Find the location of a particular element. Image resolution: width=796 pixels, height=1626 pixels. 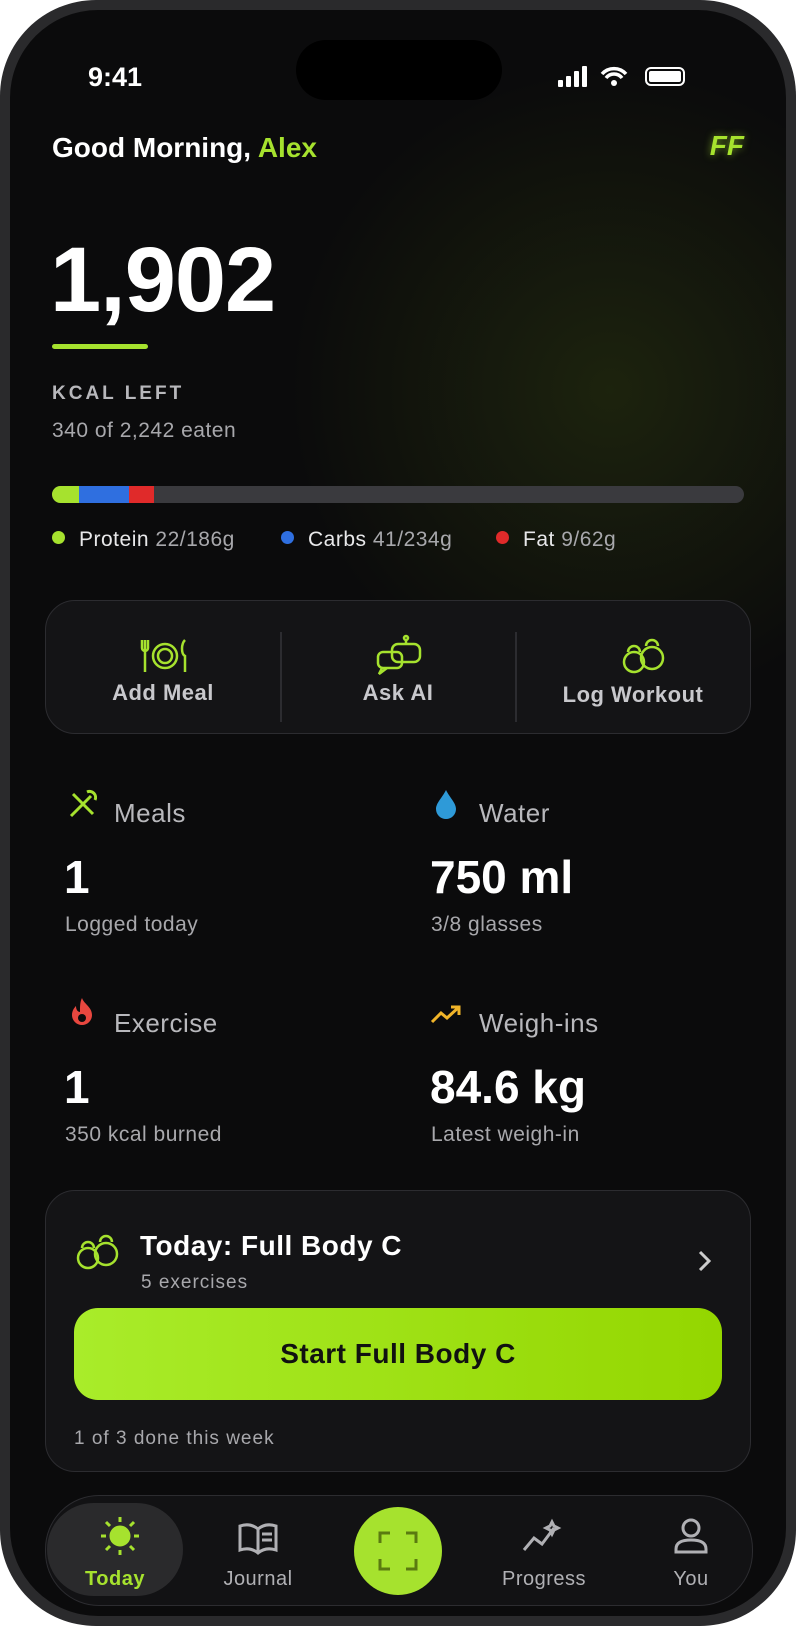

workout-footer: 1 of 3 done this week is located at coordinates (174, 1438).